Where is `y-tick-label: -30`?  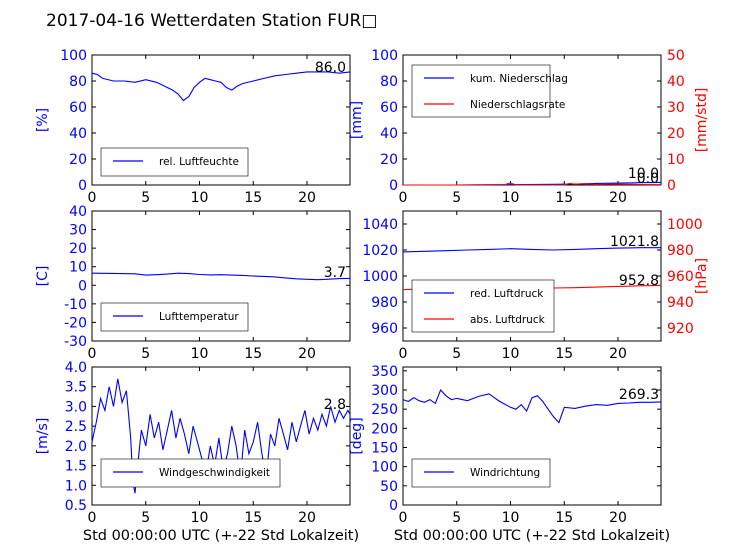
y-tick-label: -30 is located at coordinates (75, 342).